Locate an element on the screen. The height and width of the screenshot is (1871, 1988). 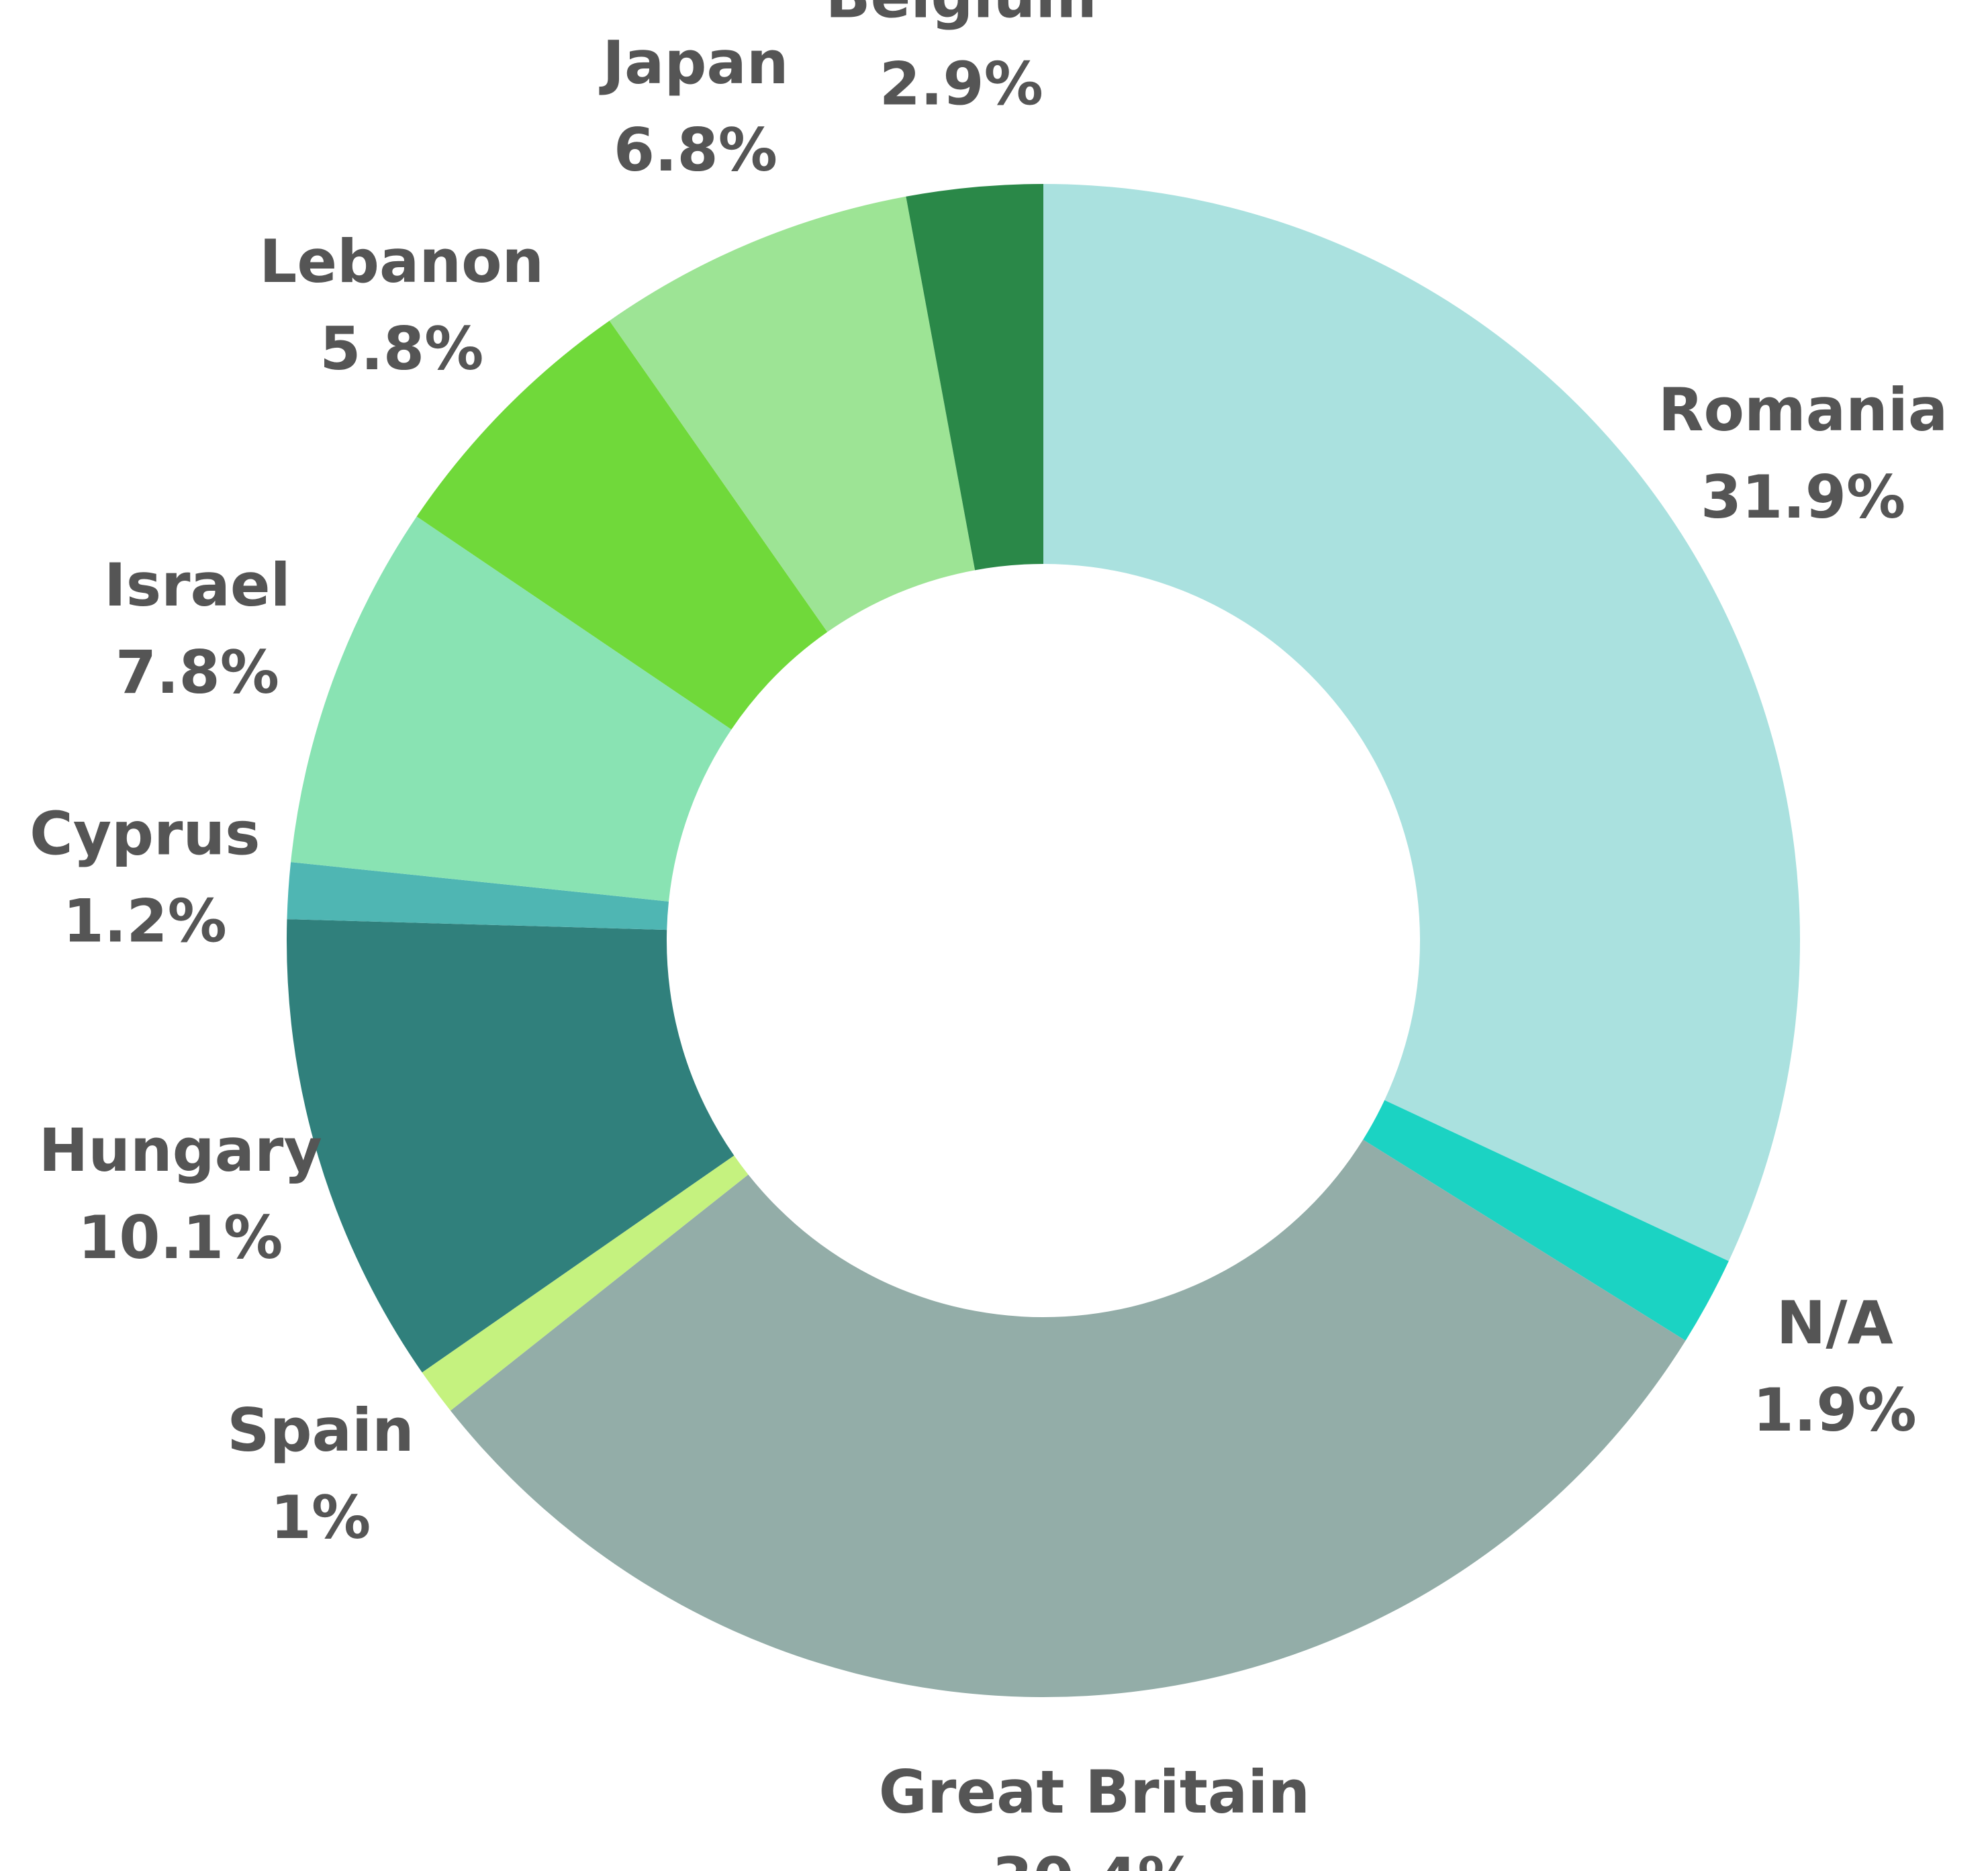
value-label: 1.2% is located at coordinates (145, 921).